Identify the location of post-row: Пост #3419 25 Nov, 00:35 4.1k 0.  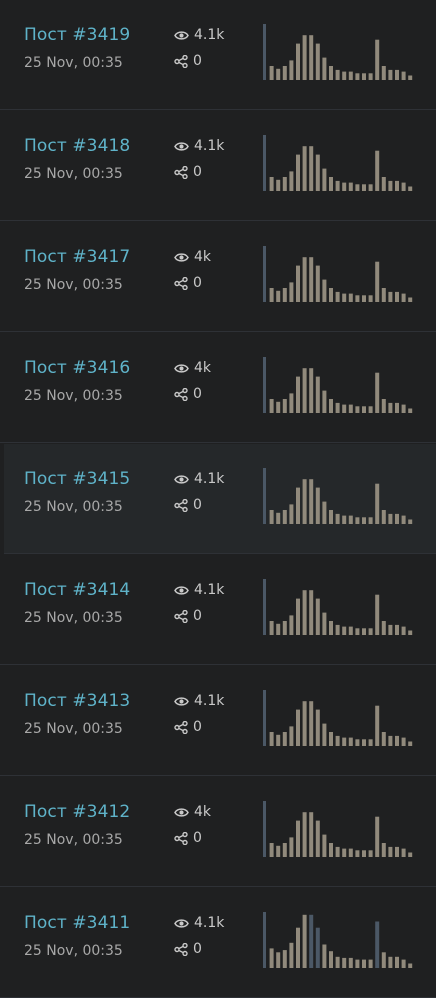
(218, 55).